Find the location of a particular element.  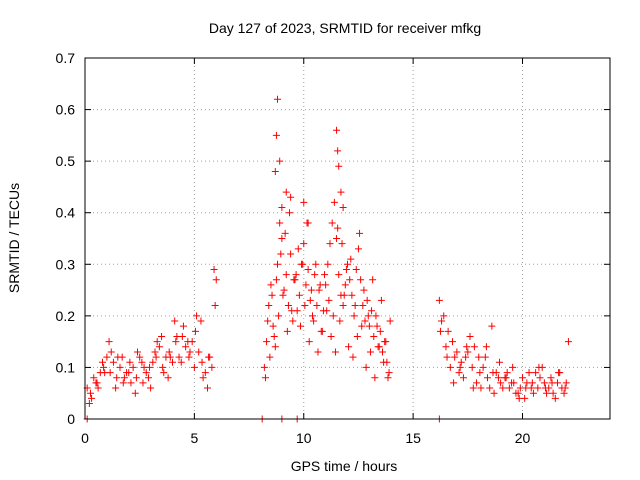

x-tick-label: 15 is located at coordinates (413, 438).